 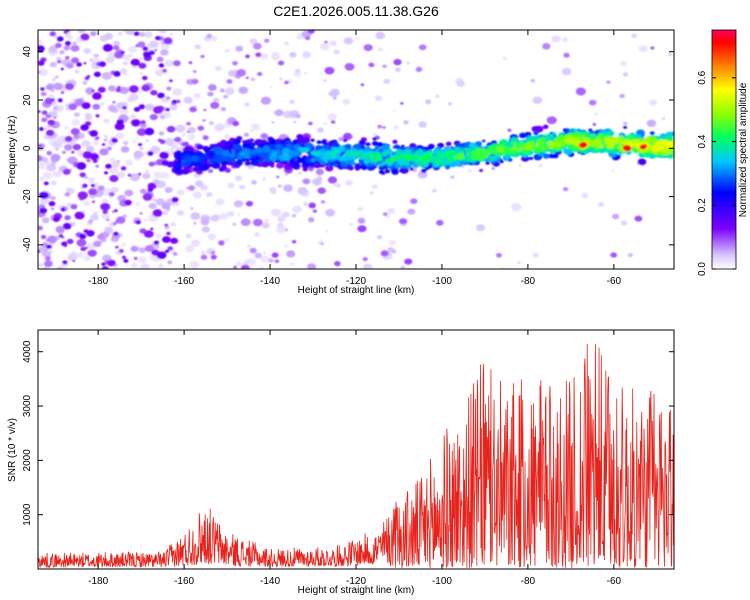 What do you see at coordinates (724, 149) in the screenshot?
I see `colorbar-gradient` at bounding box center [724, 149].